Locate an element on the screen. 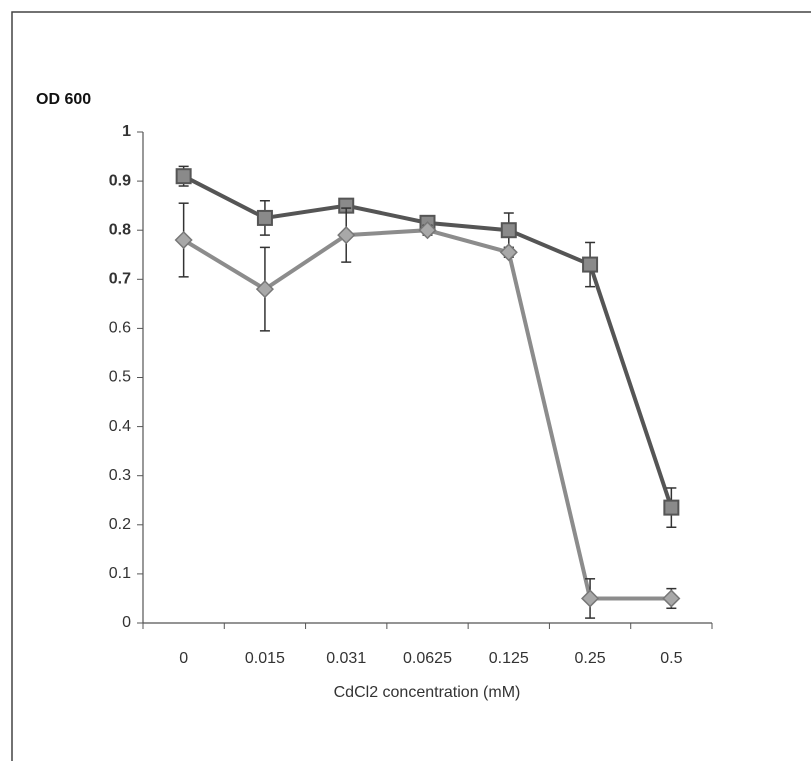  y-tick-label: 0.9 is located at coordinates (120, 180).